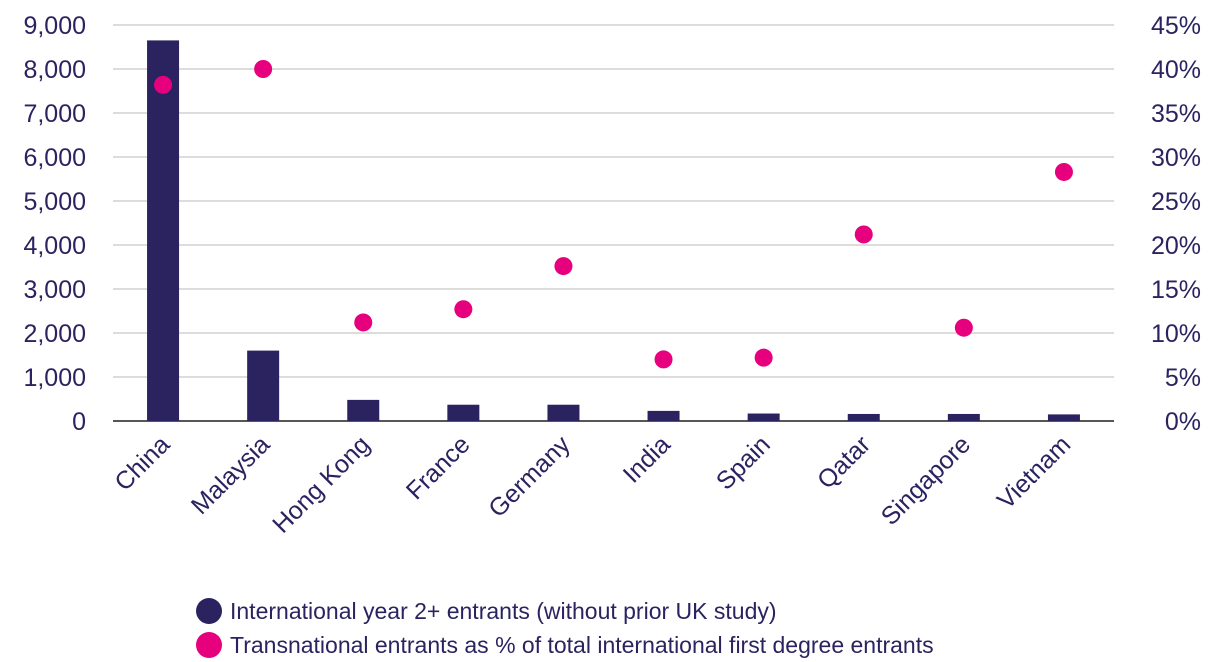 The image size is (1212, 662). Describe the element at coordinates (163, 84) in the screenshot. I see `point-china` at that location.